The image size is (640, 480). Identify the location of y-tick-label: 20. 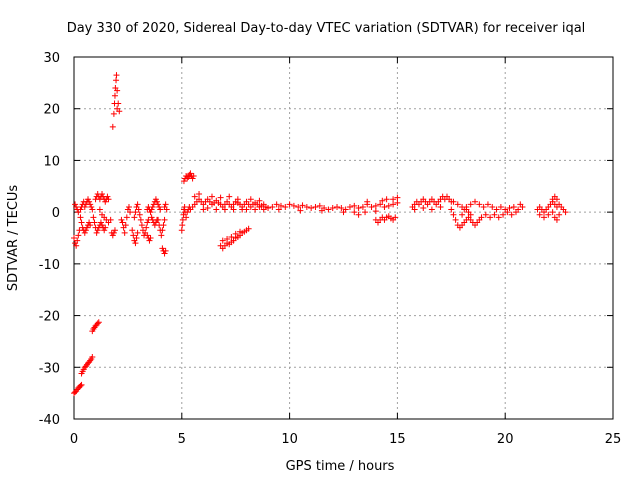
(51, 110).